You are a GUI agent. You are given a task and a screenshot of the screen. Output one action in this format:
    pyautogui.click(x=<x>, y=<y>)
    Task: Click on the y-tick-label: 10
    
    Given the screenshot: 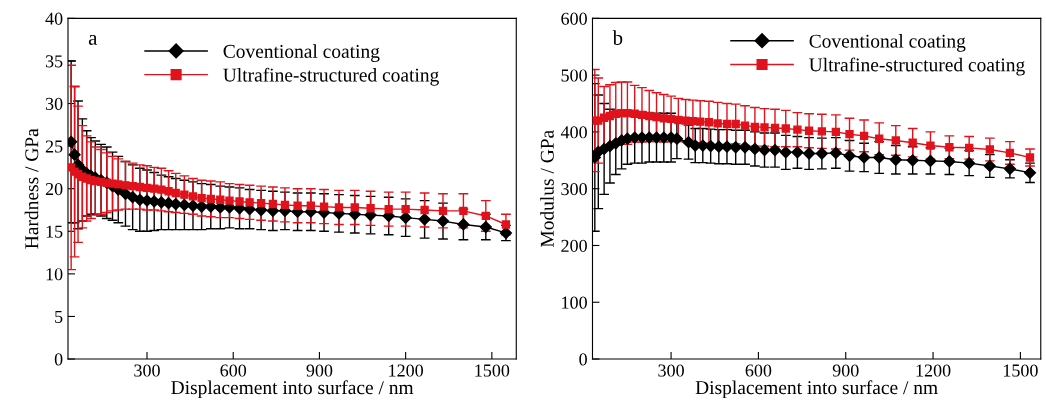 What is the action you would take?
    pyautogui.click(x=54, y=274)
    